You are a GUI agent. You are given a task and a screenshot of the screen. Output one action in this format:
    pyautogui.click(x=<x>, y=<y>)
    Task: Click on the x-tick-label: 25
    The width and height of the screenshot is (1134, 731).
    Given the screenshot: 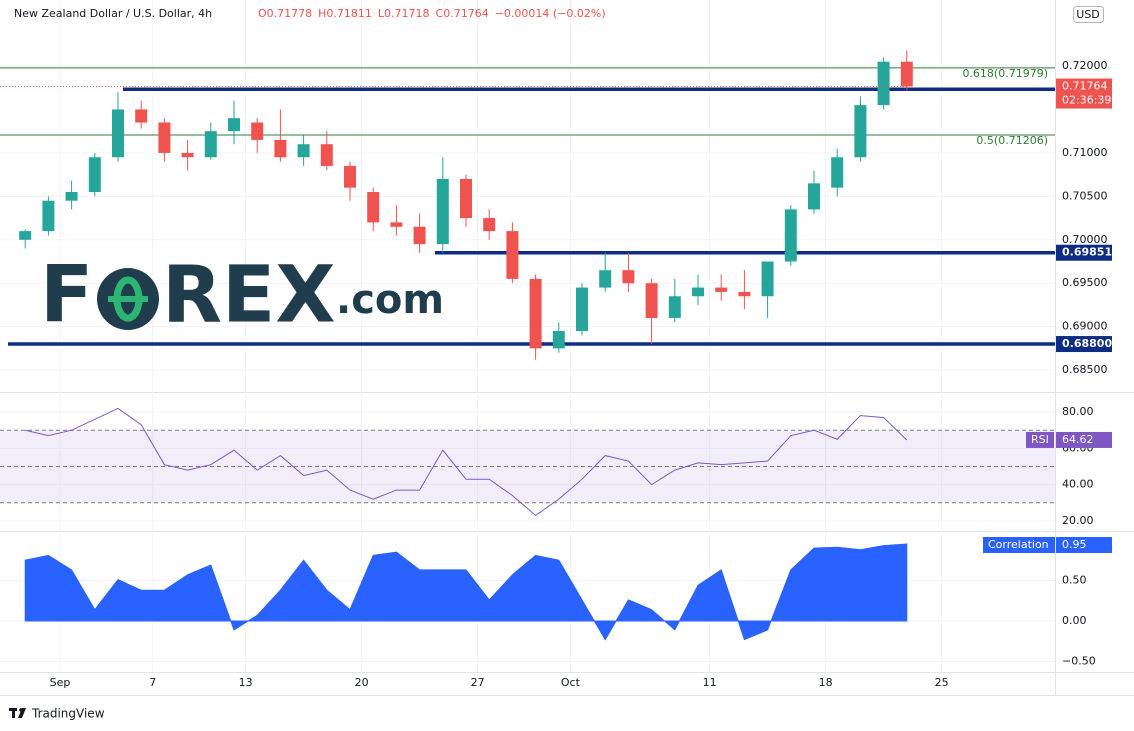 What is the action you would take?
    pyautogui.click(x=942, y=682)
    